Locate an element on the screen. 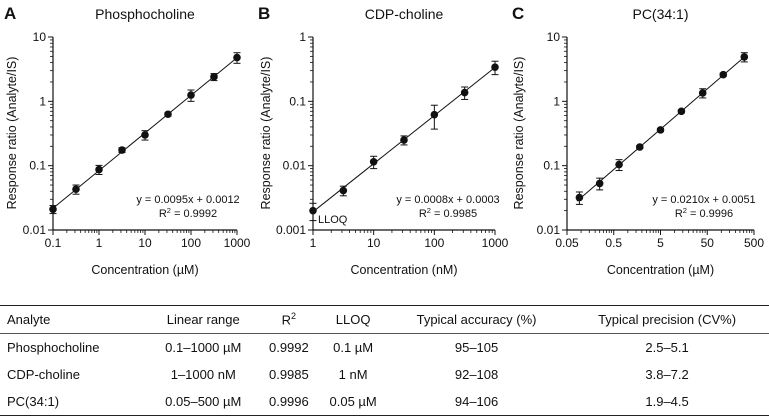 The height and width of the screenshot is (420, 769). cell: 0.1–1000 µM is located at coordinates (203, 347).